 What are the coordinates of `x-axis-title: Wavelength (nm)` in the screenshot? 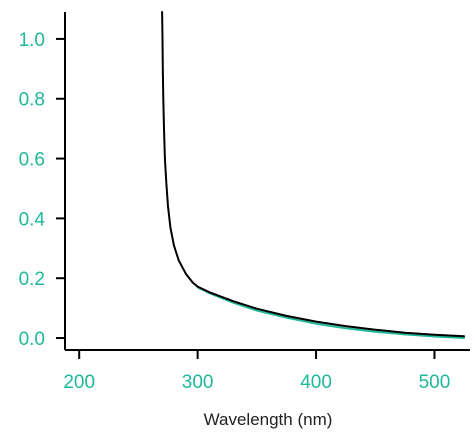 It's located at (268, 419).